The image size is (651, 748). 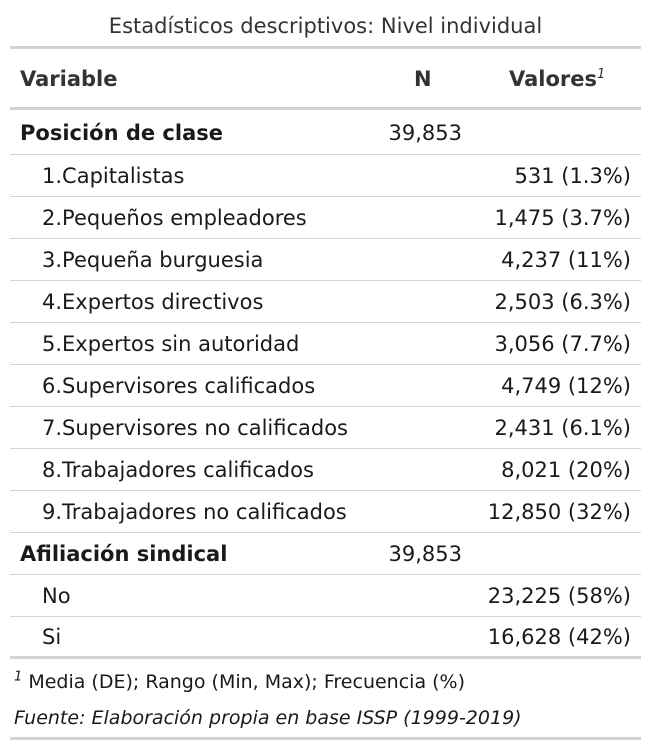 I want to click on row-label: 6.Supervisores calificados, so click(x=179, y=386).